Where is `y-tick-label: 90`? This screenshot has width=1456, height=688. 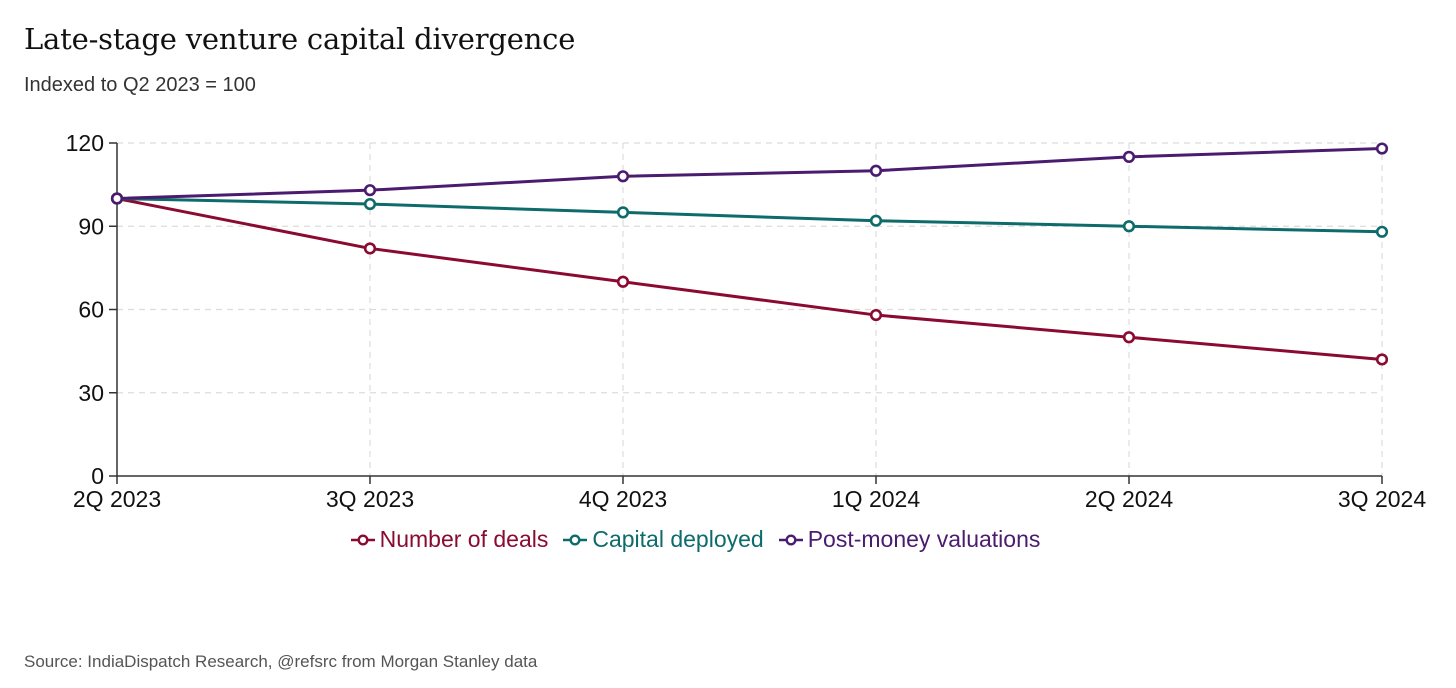 y-tick-label: 90 is located at coordinates (91, 226).